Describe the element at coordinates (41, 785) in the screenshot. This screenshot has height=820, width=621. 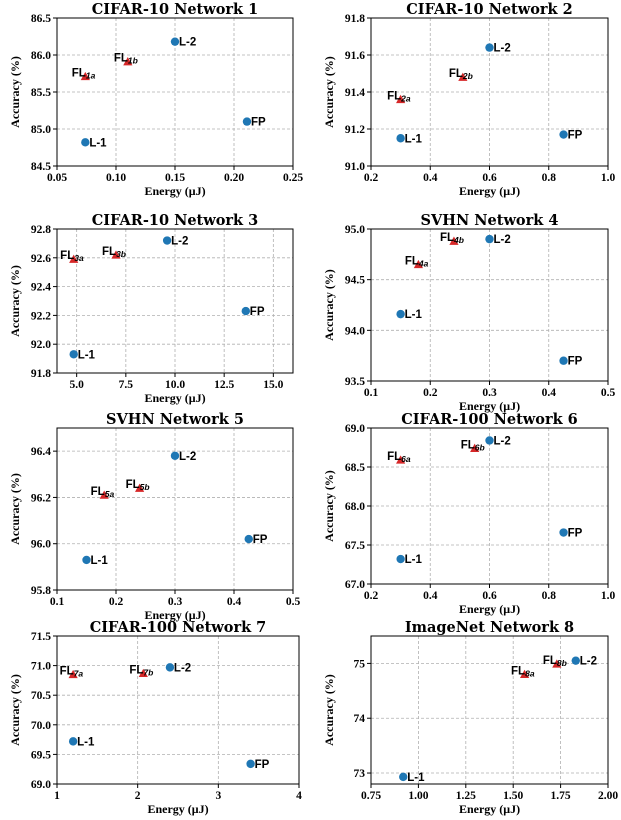
I see `y-tick-label: 69.0` at that location.